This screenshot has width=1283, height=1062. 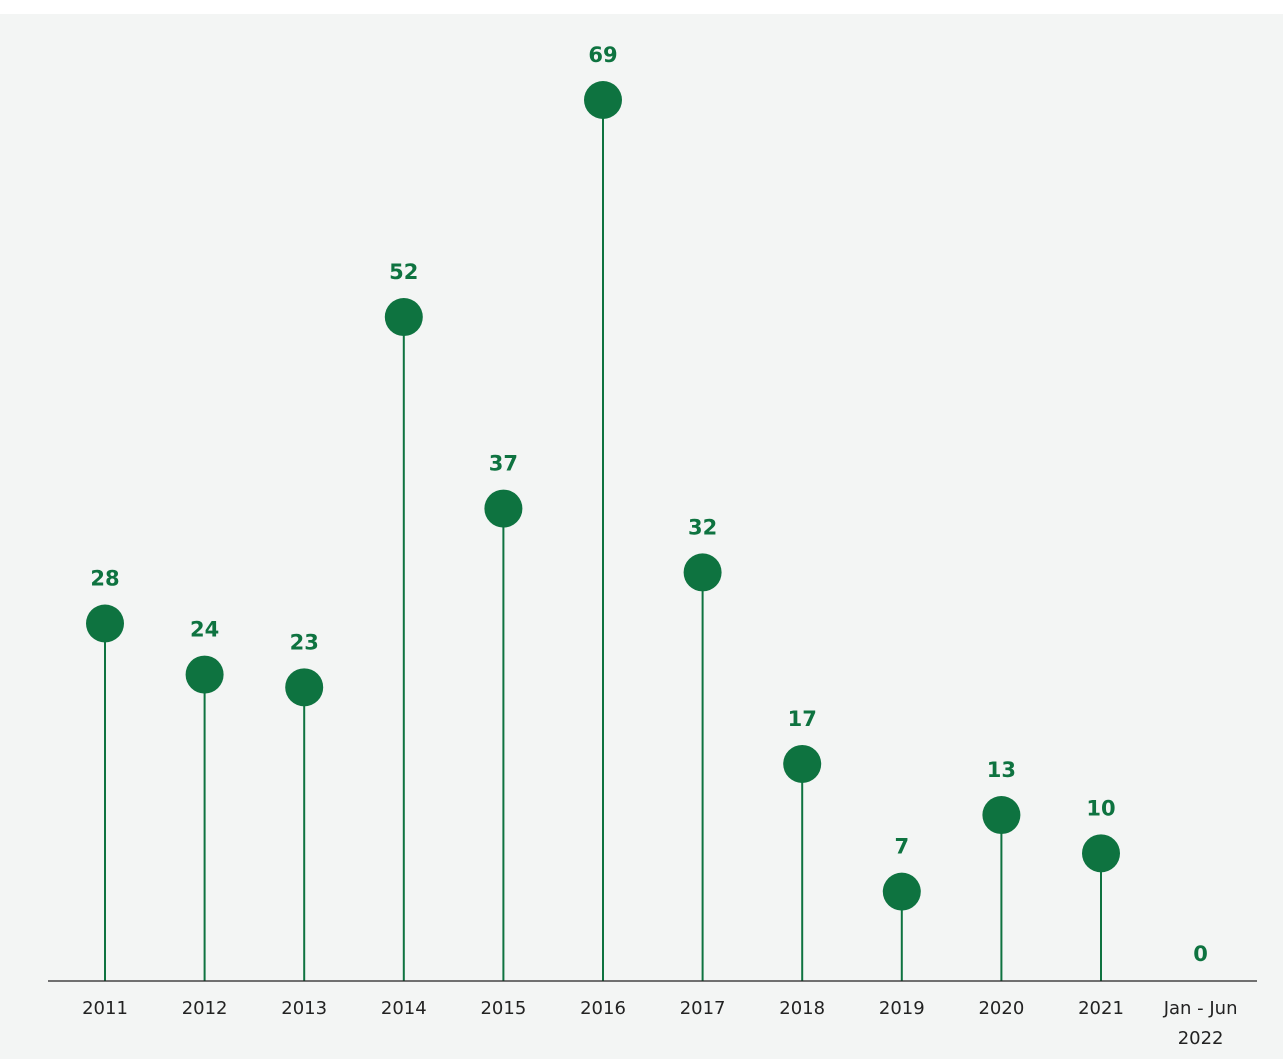 I want to click on x-tick-label-line: 2021, so click(x=1101, y=1008).